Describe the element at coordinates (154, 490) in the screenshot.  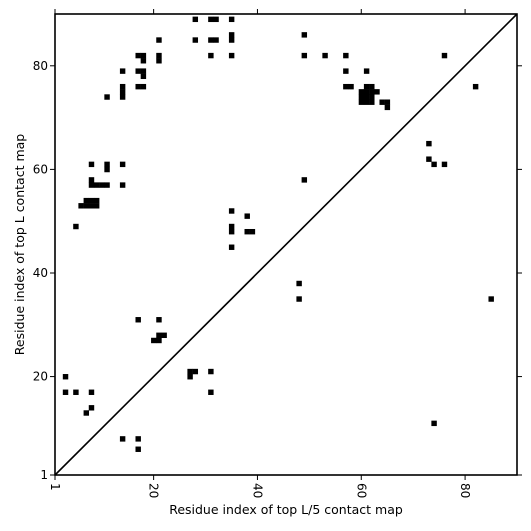
I see `x-tick-label: 20` at that location.